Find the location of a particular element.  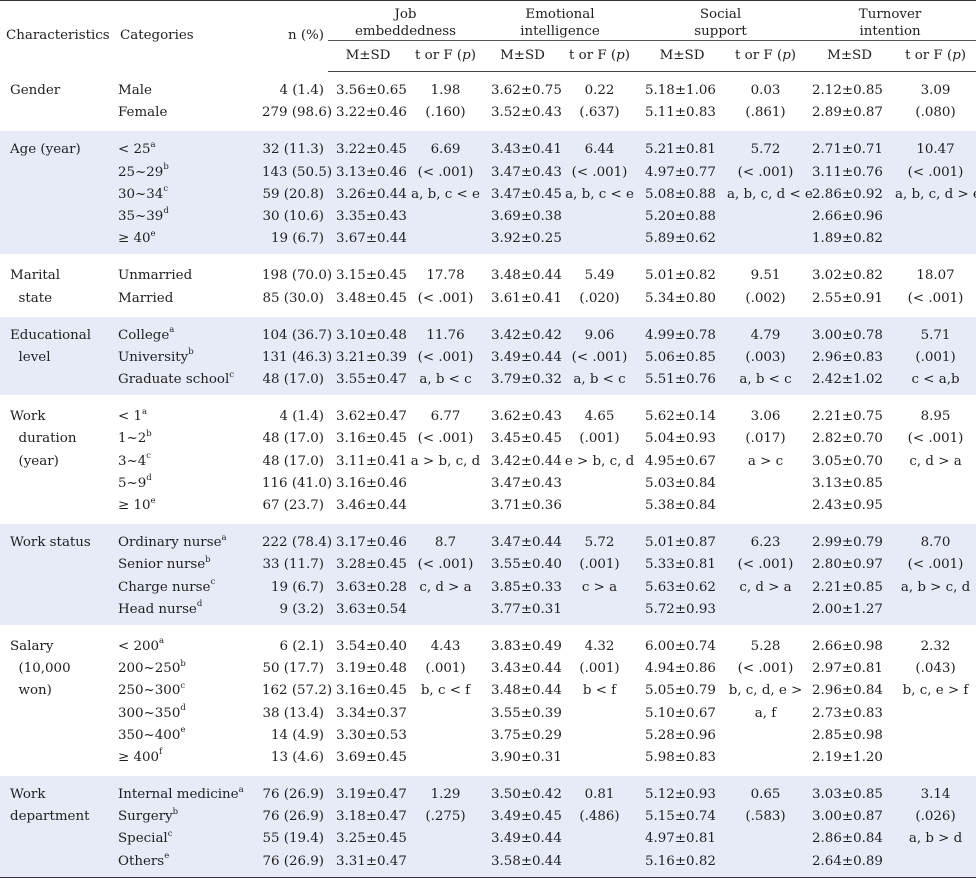

ss-tf-cell: 6.23 (< .001) c, d > a is located at coordinates (766, 575).